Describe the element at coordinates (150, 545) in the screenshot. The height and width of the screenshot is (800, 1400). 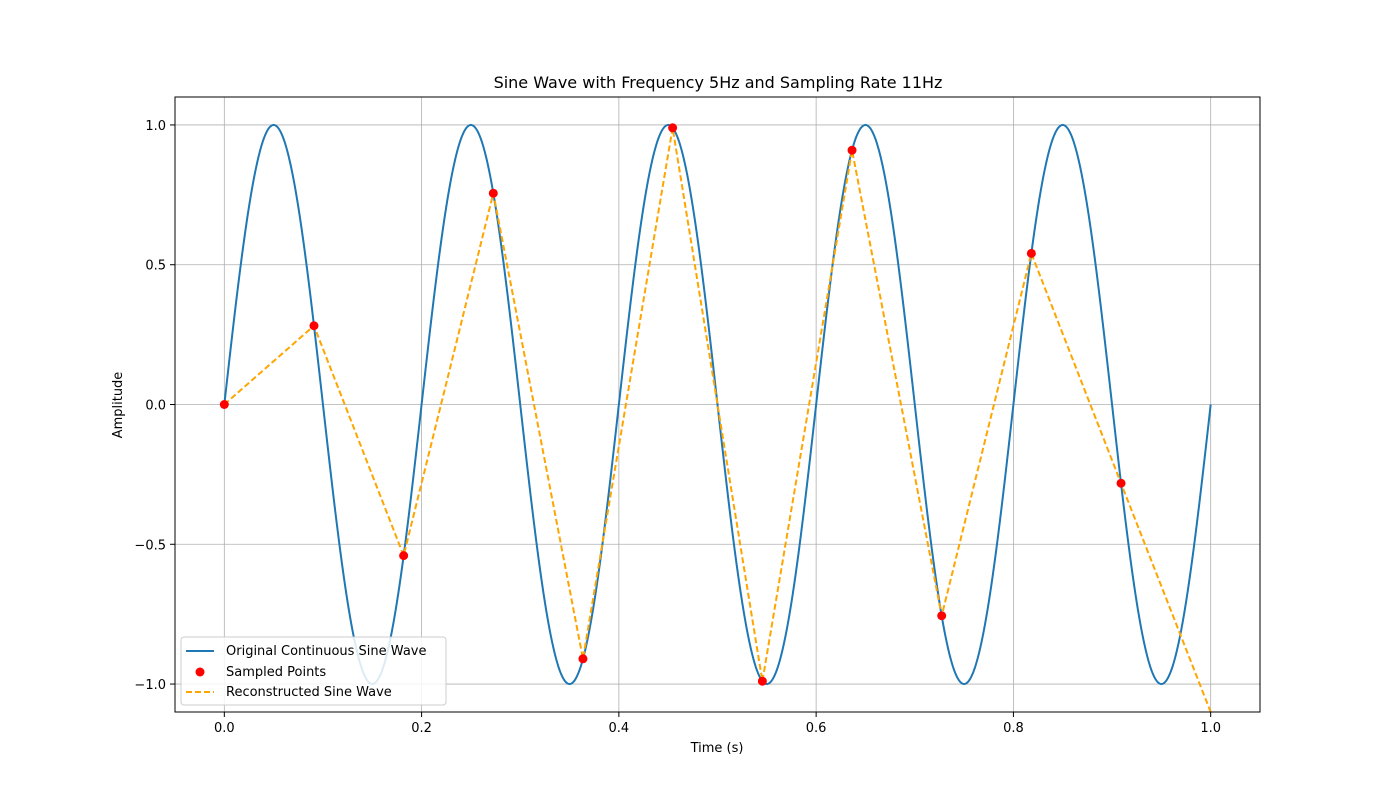
I see `y-tick-label: −0.5` at that location.